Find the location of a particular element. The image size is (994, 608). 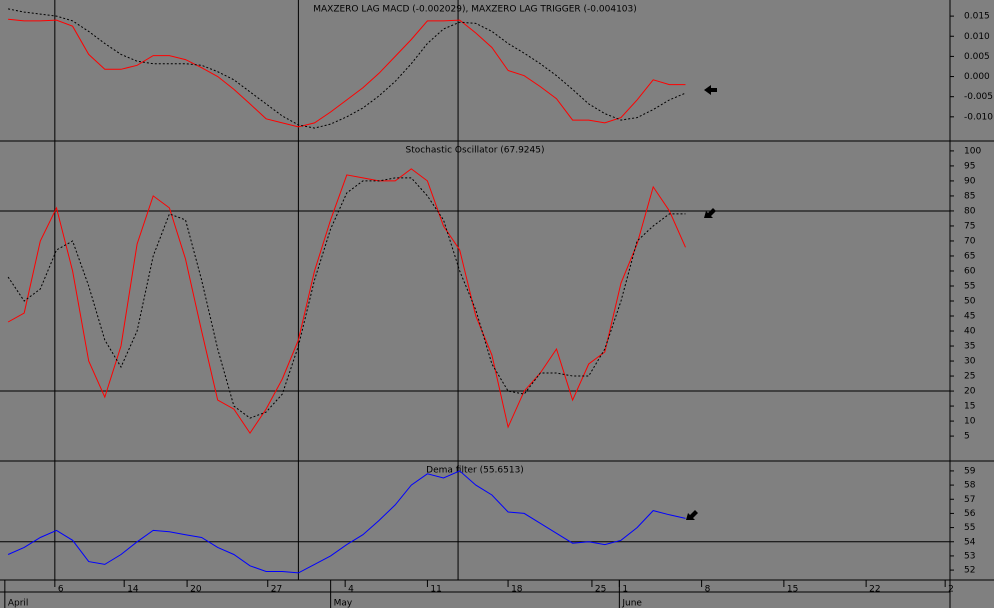

y-tick-label: 57 is located at coordinates (969, 500).